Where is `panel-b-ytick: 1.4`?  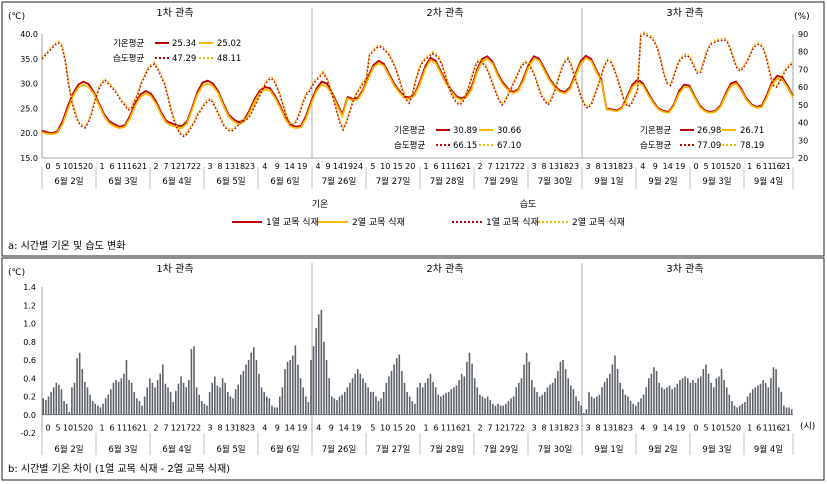 panel-b-ytick: 1.4 is located at coordinates (29, 287).